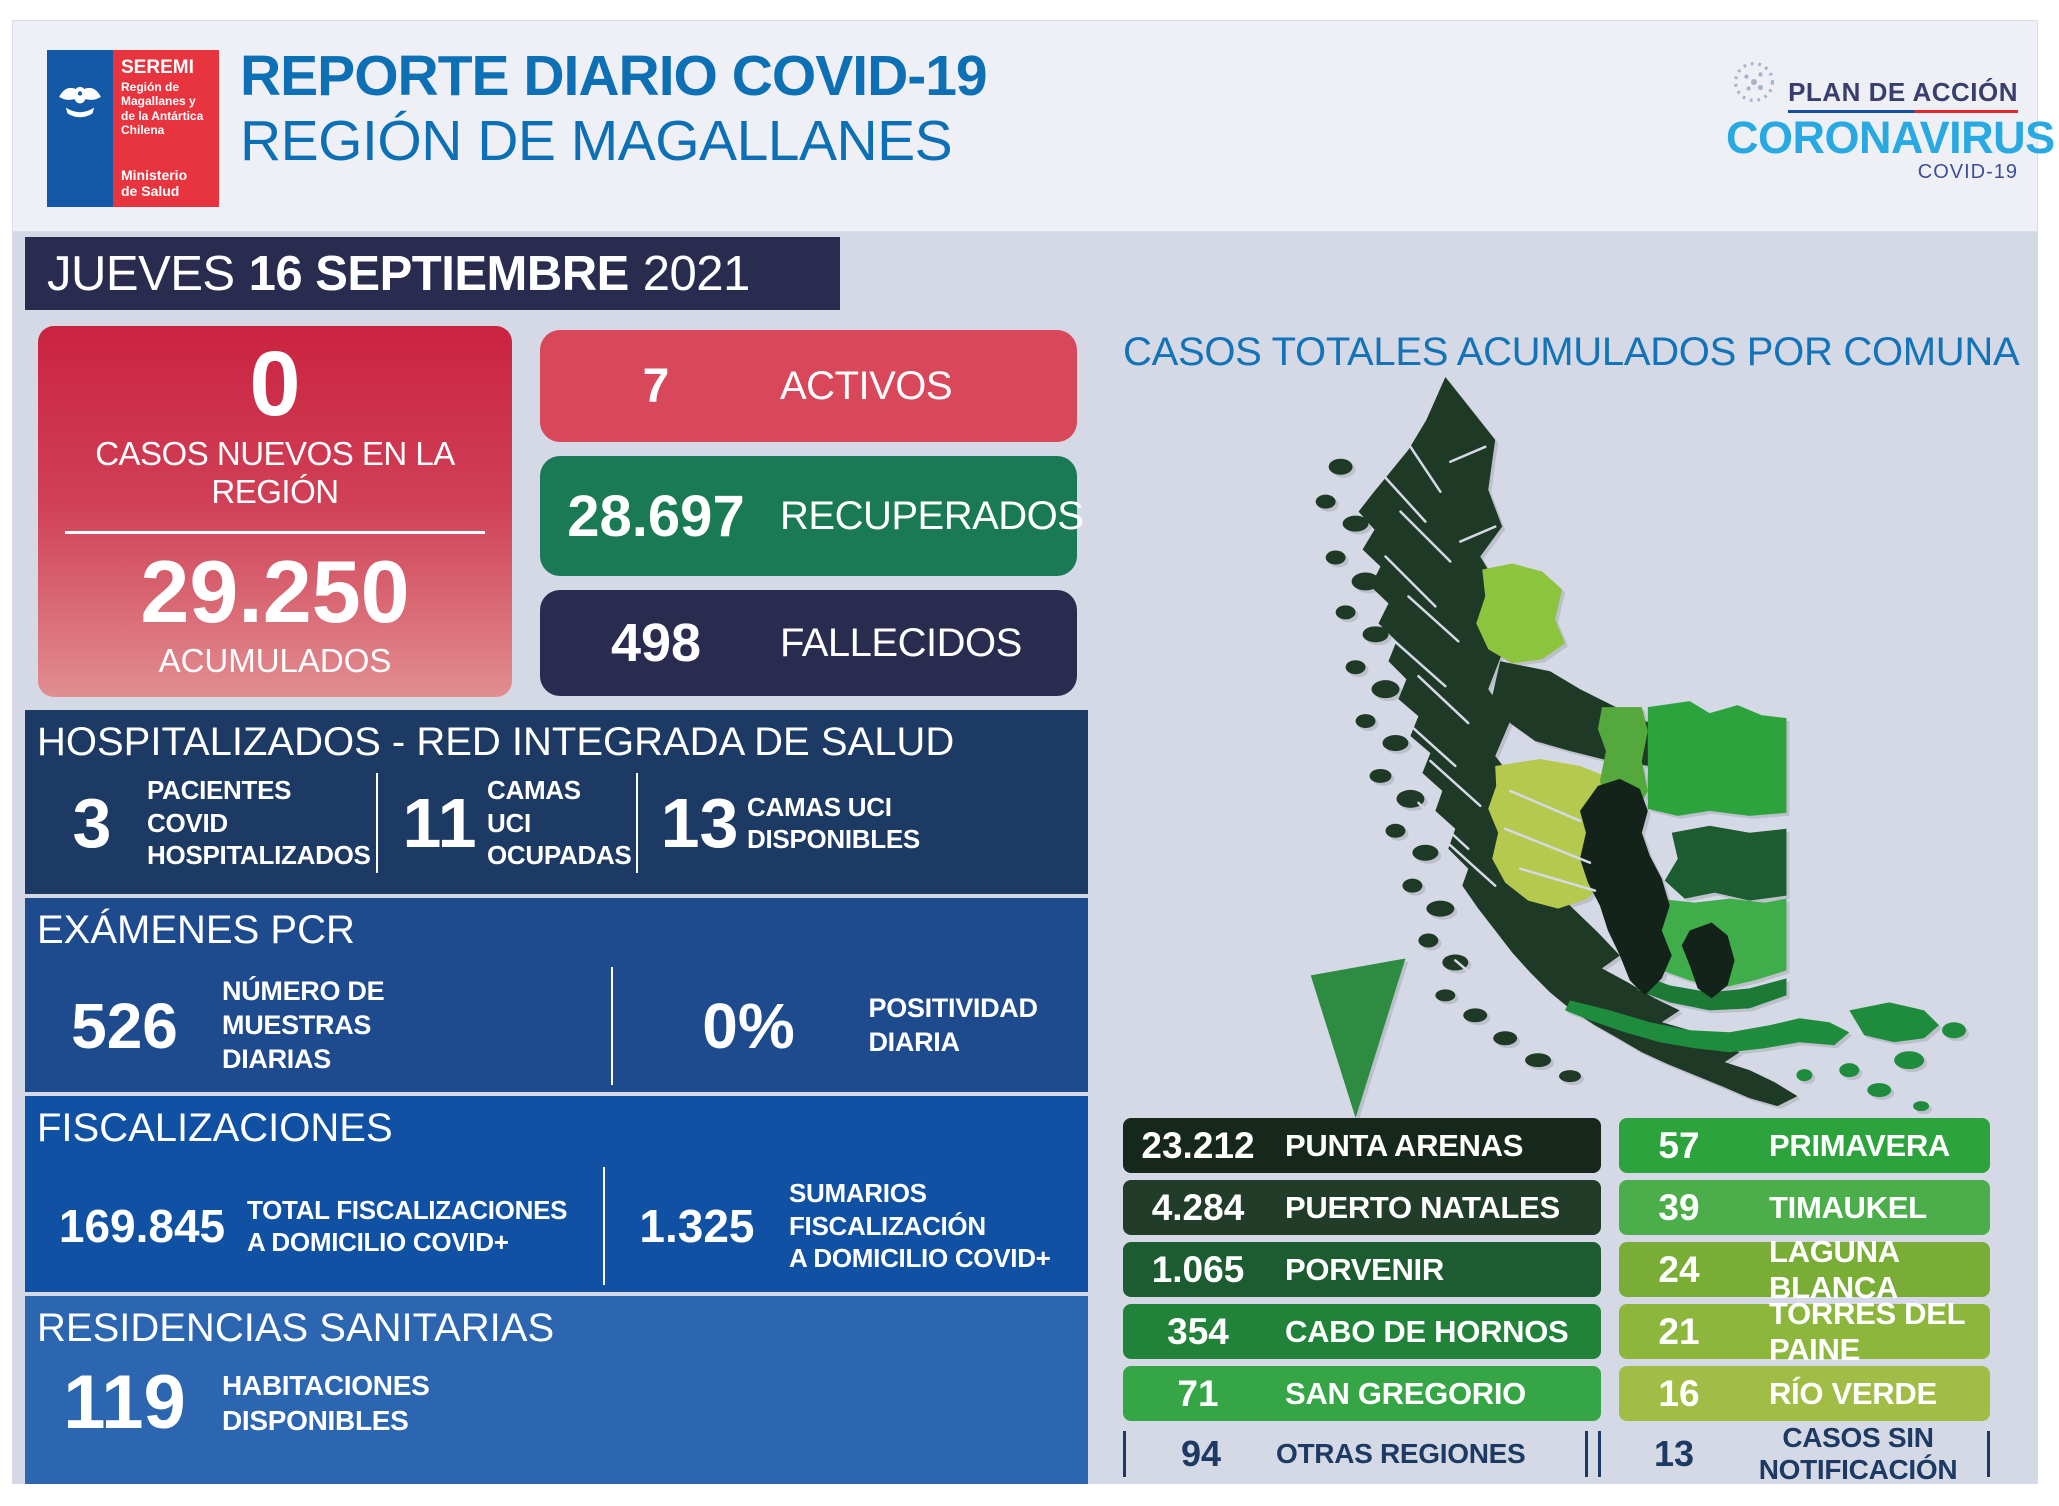 This screenshot has width=2059, height=1506. Describe the element at coordinates (141, 273) in the screenshot. I see `date-weekday: JUEVES` at that location.